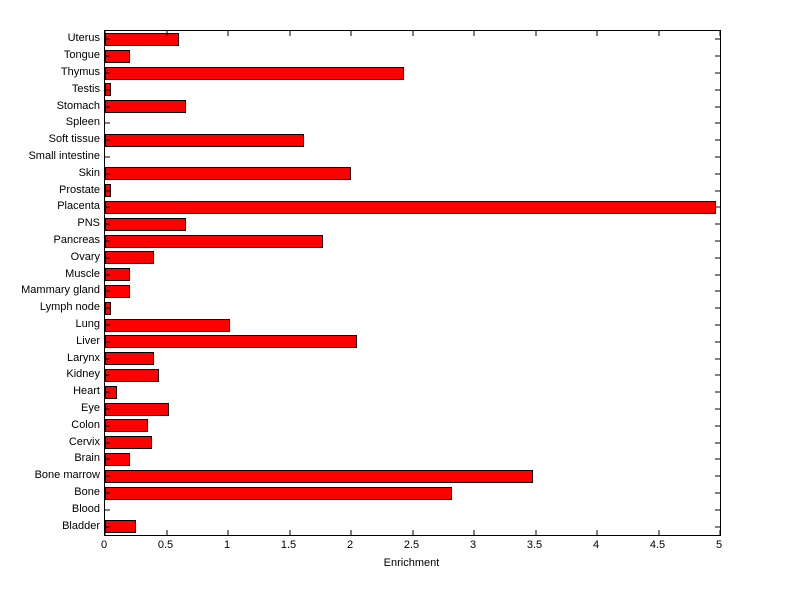 The width and height of the screenshot is (800, 599). Describe the element at coordinates (81, 55) in the screenshot. I see `y-tick-label-tongue: Tongue` at that location.